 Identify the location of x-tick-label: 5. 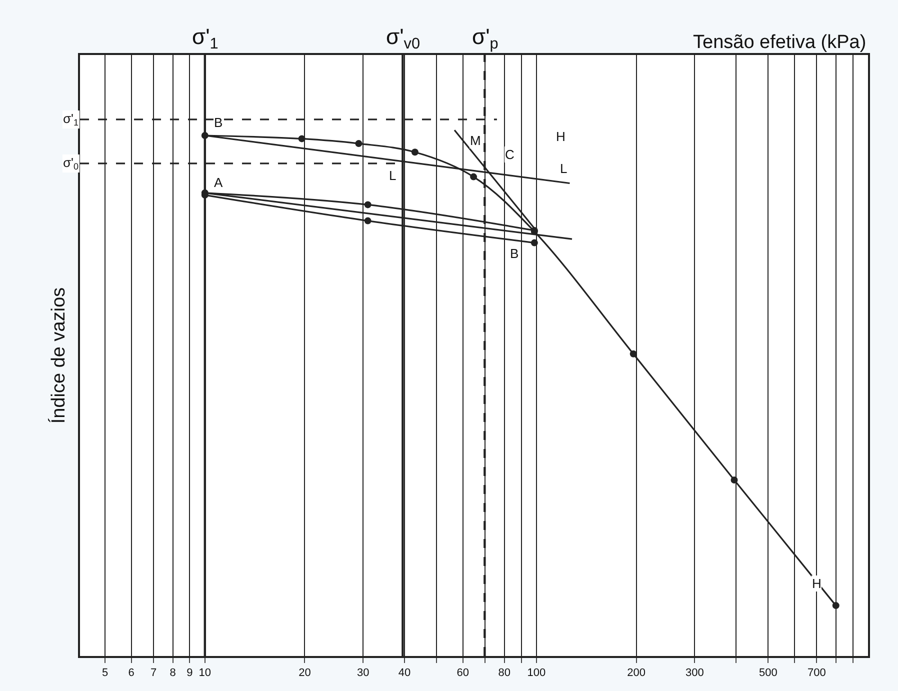
(105, 673).